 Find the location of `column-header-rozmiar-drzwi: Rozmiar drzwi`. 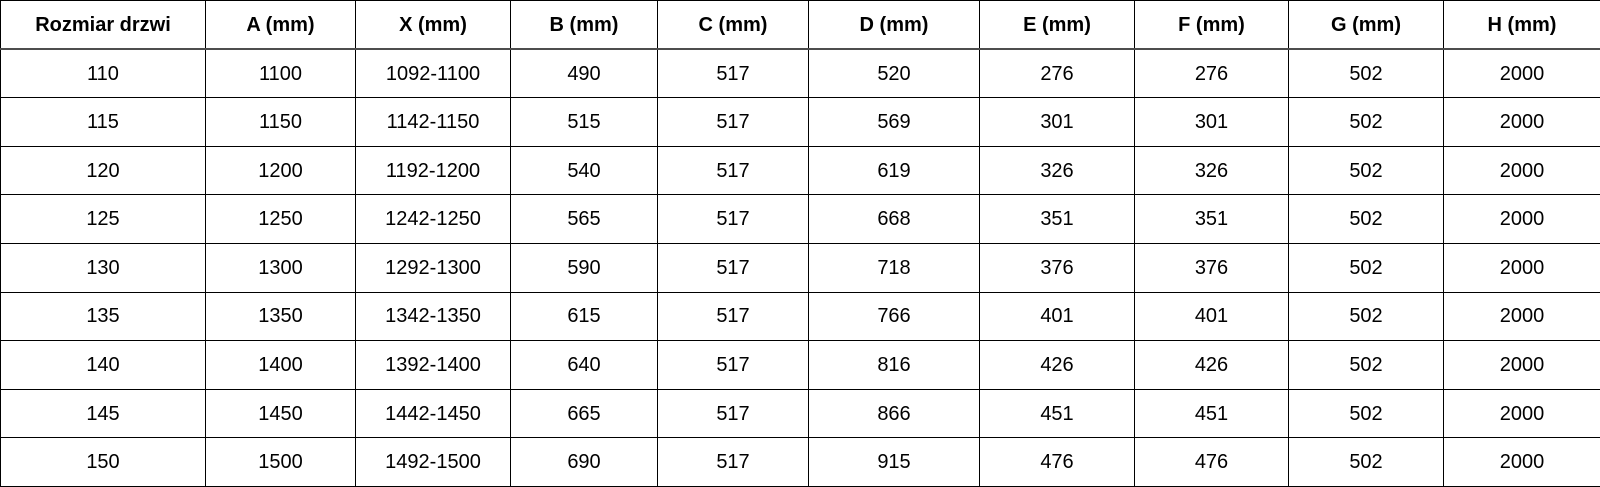

column-header-rozmiar-drzwi: Rozmiar drzwi is located at coordinates (103, 25).